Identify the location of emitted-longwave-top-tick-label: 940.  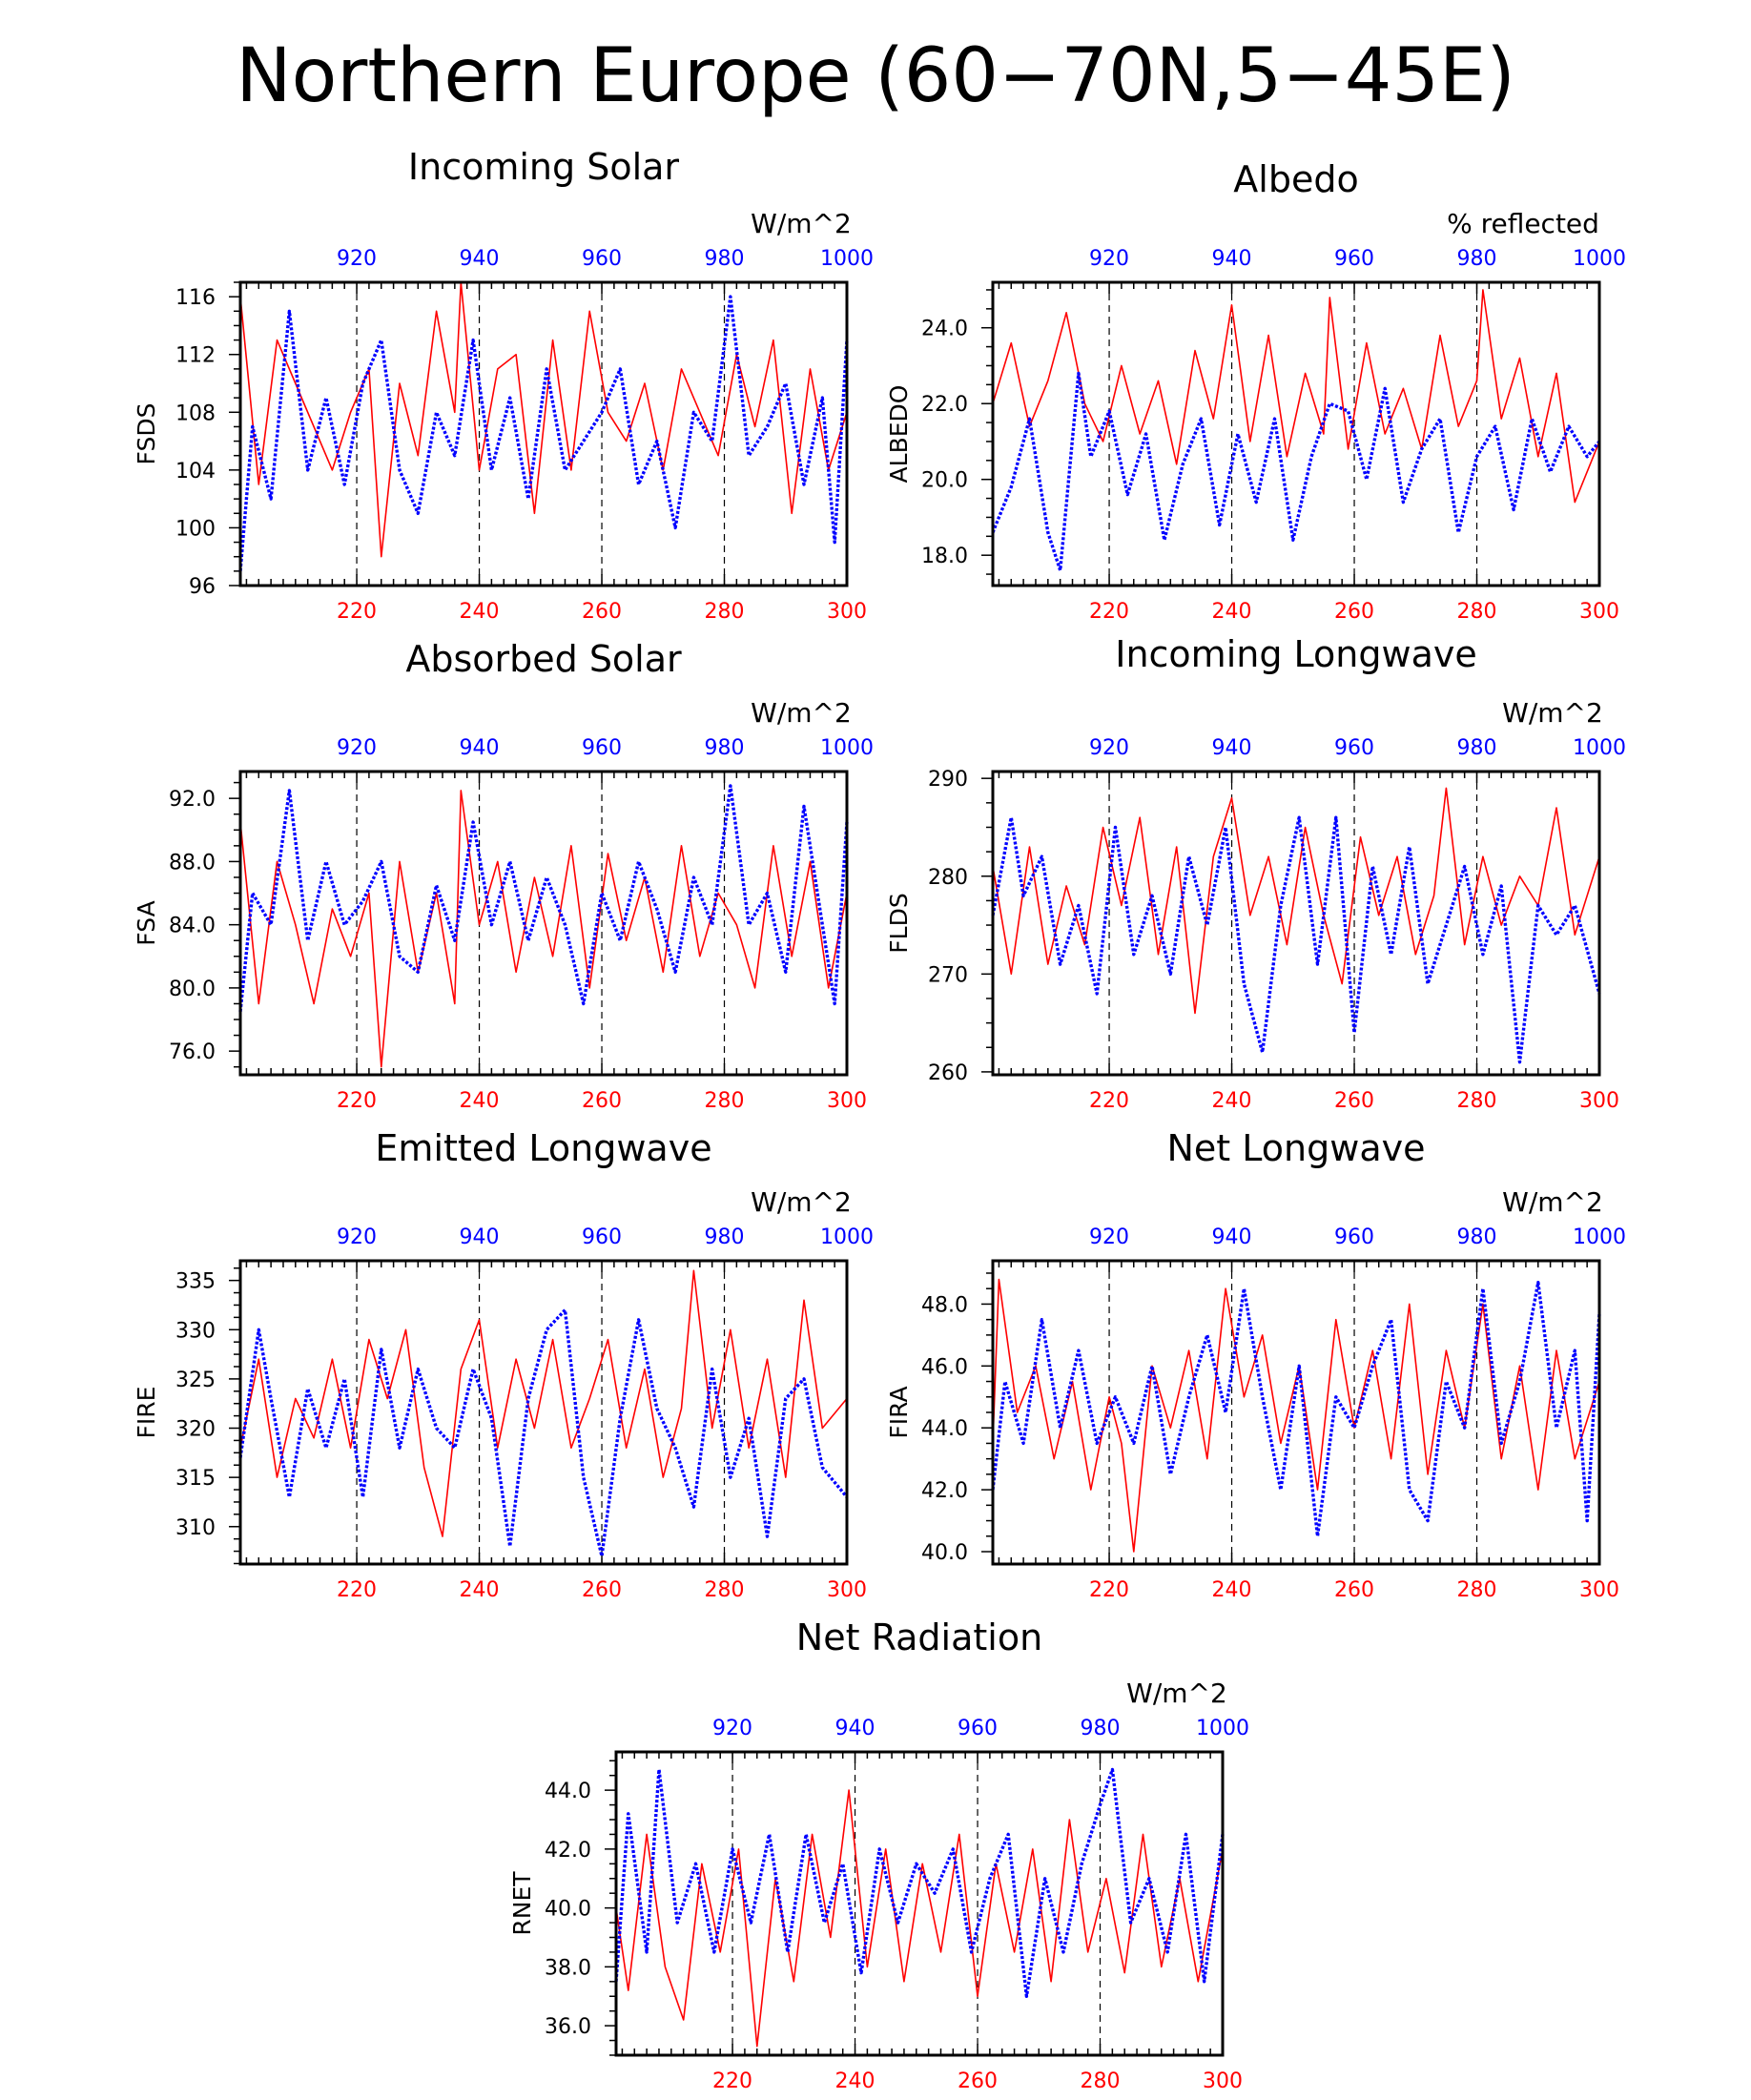
(480, 1237).